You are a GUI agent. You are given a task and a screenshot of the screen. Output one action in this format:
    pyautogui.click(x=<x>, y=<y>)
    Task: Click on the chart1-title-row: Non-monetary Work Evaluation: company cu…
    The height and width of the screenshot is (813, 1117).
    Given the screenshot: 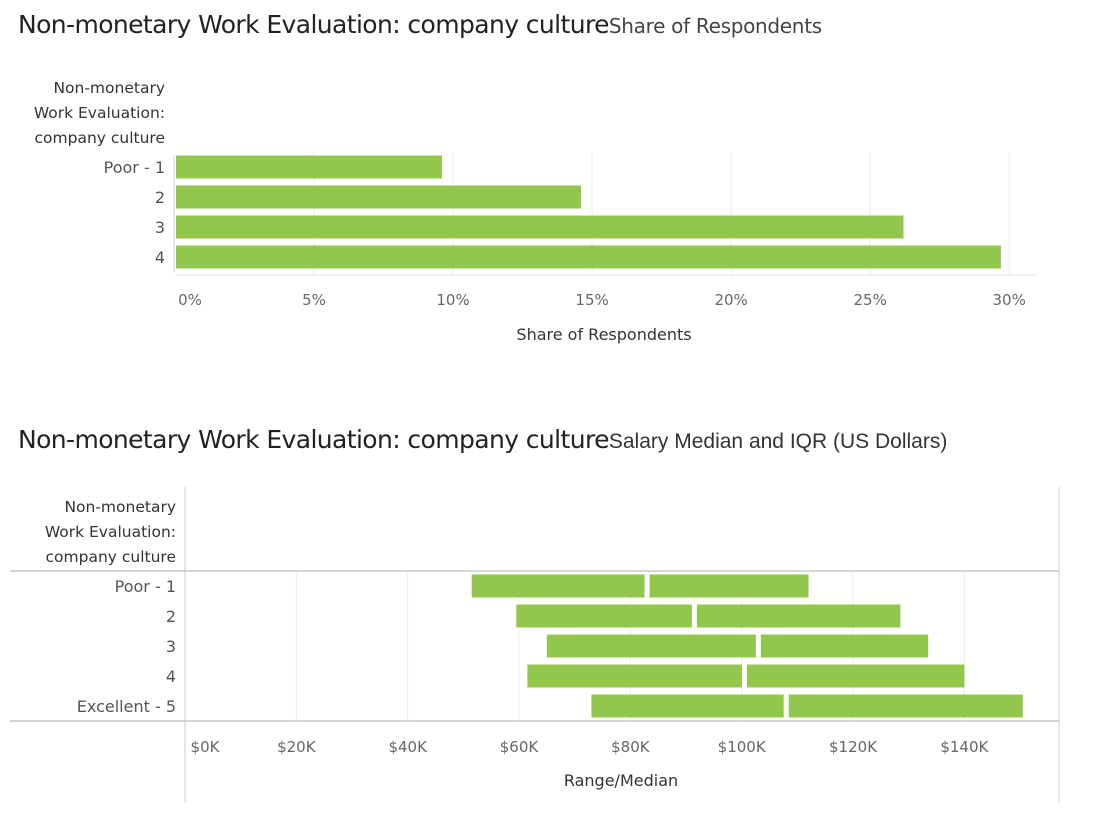 What is the action you would take?
    pyautogui.click(x=420, y=24)
    